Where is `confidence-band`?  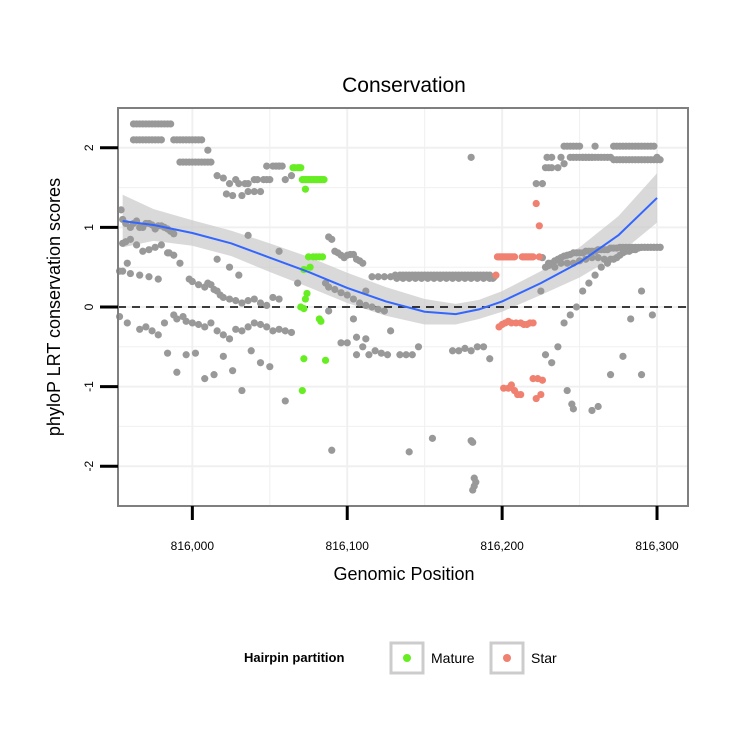
confidence-band is located at coordinates (390, 249).